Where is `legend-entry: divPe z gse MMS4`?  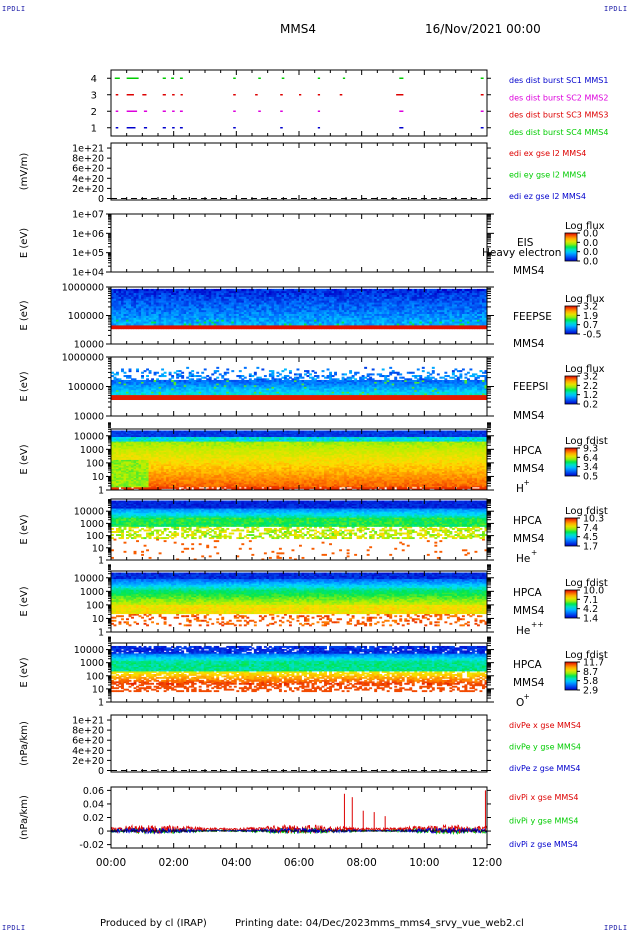
legend-entry: divPe z gse MMS4 is located at coordinates (544, 768).